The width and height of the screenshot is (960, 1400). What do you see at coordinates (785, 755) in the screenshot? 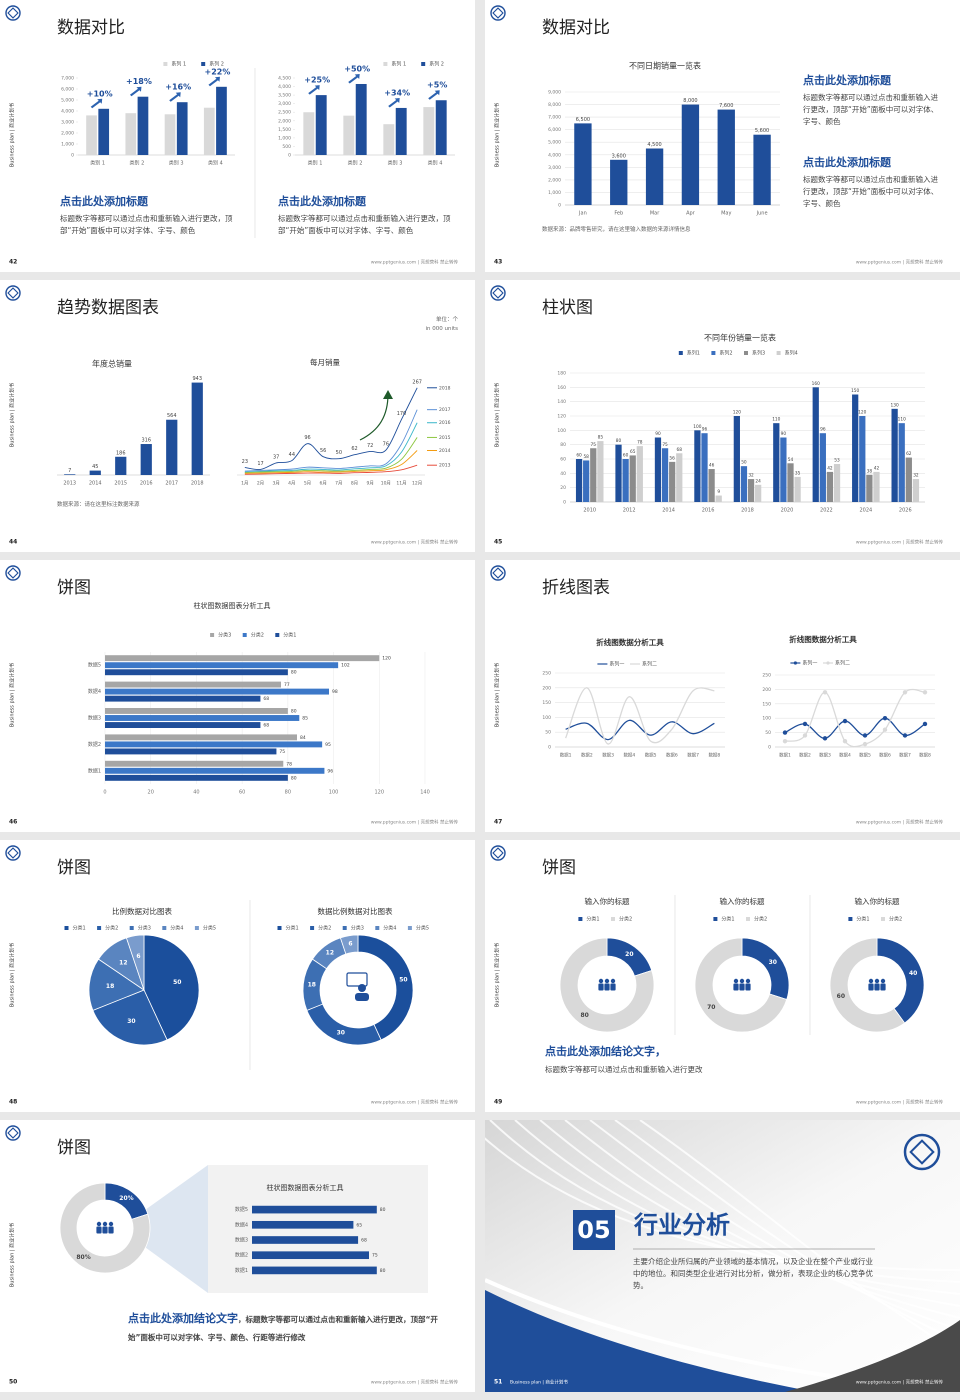
I see `x-tick-label: 数据1` at bounding box center [785, 755].